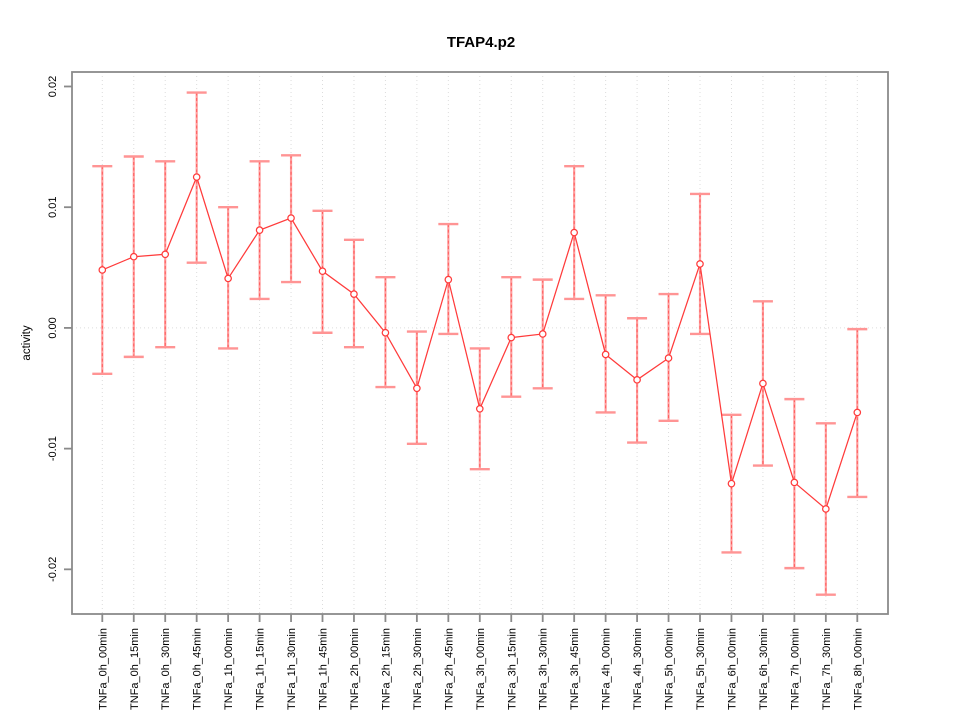  Describe the element at coordinates (292, 669) in the screenshot. I see `x-tick-label: TNFa_1h_30min` at that location.